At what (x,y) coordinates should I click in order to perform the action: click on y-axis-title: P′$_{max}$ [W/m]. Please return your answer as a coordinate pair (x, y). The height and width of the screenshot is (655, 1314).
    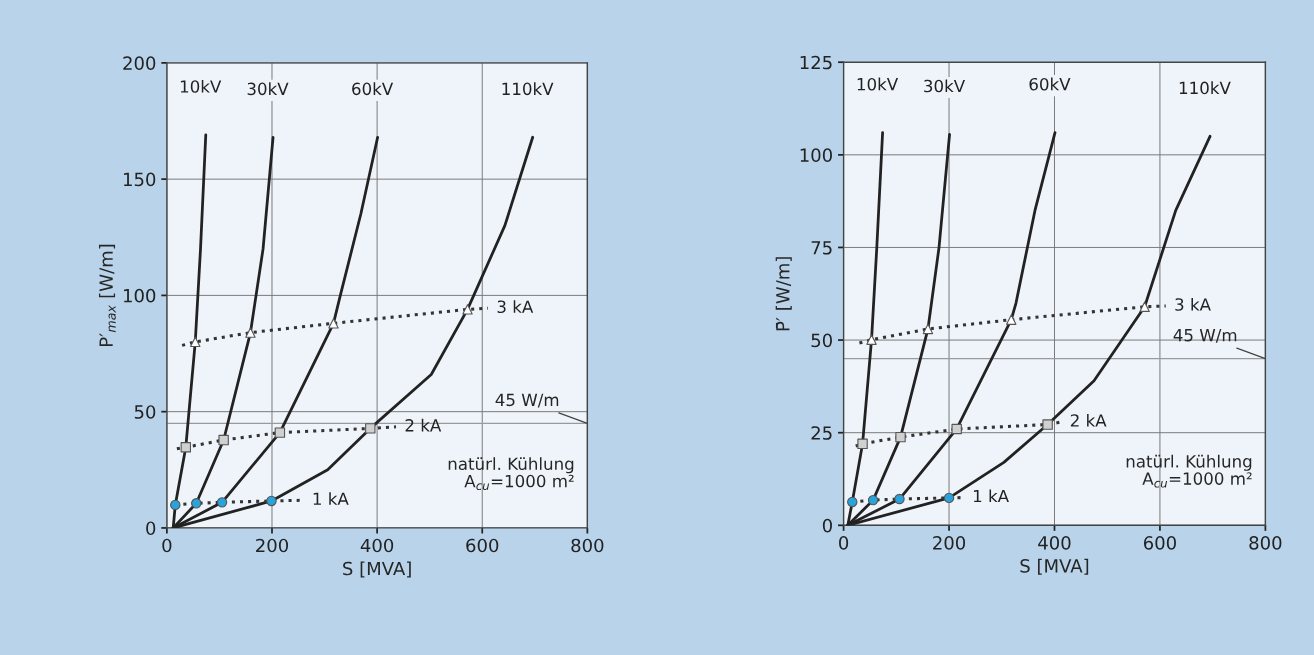
    Looking at the image, I should click on (107, 295).